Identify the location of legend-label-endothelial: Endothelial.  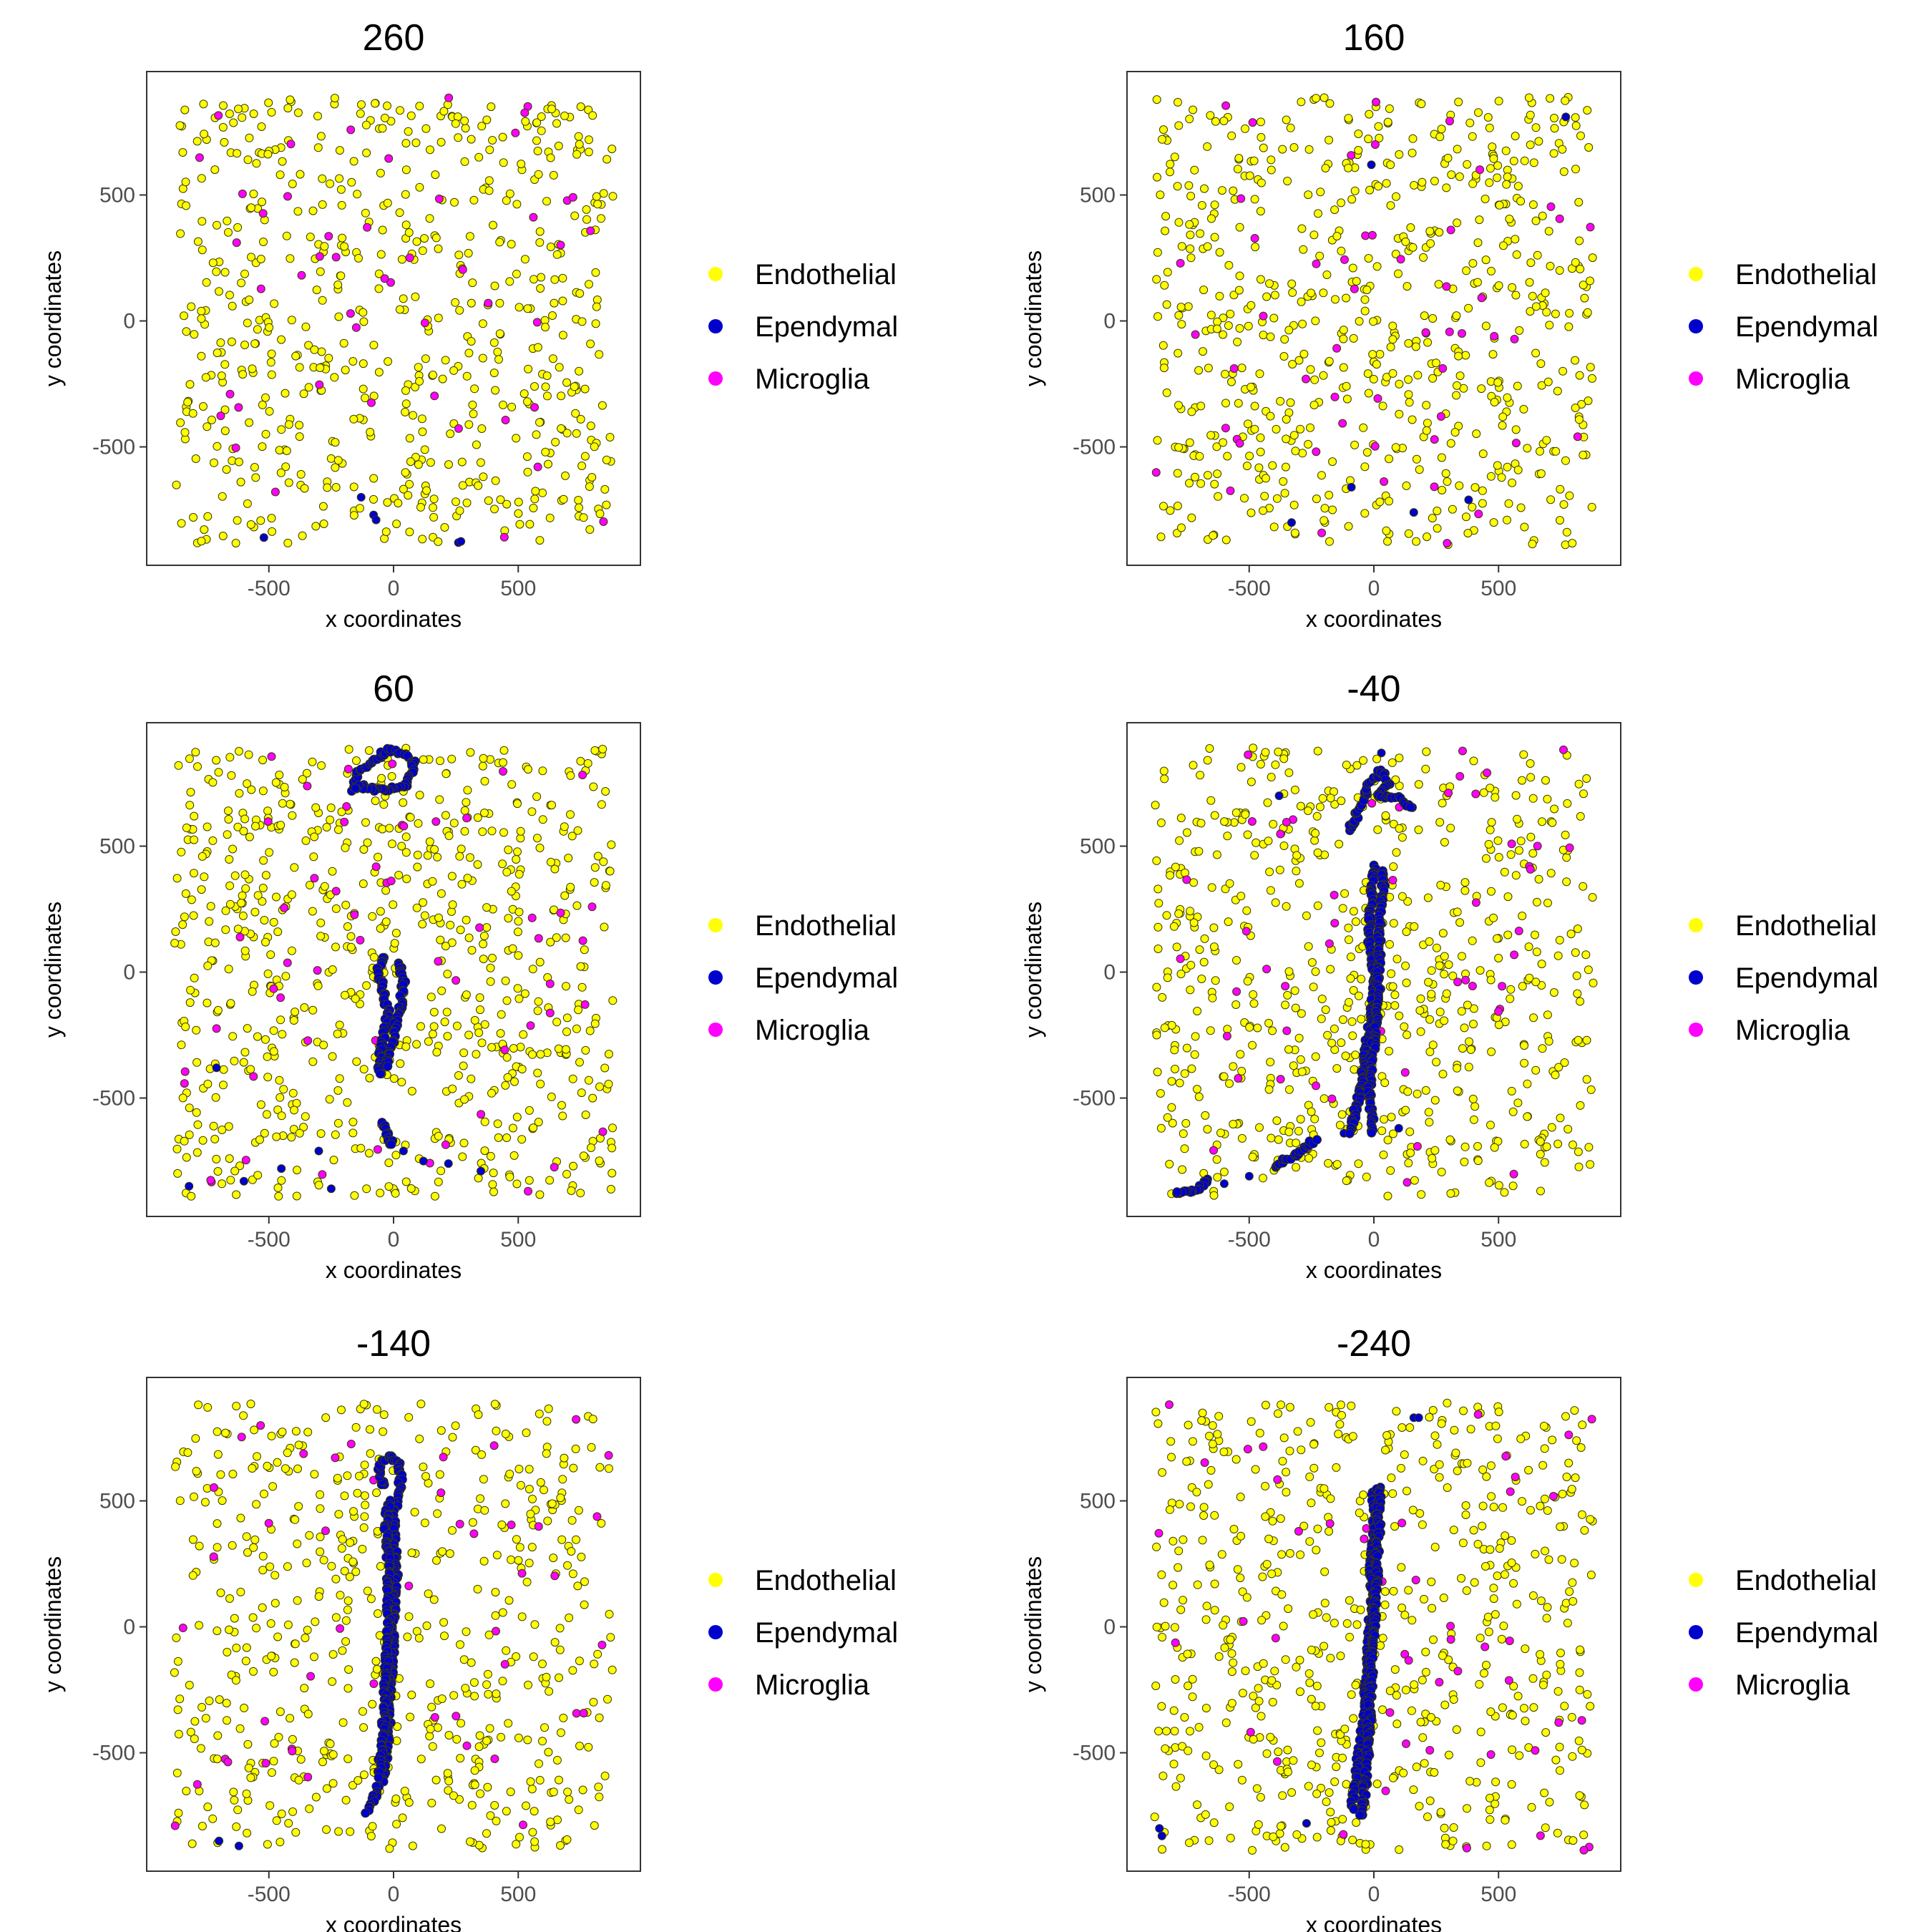
(826, 1580).